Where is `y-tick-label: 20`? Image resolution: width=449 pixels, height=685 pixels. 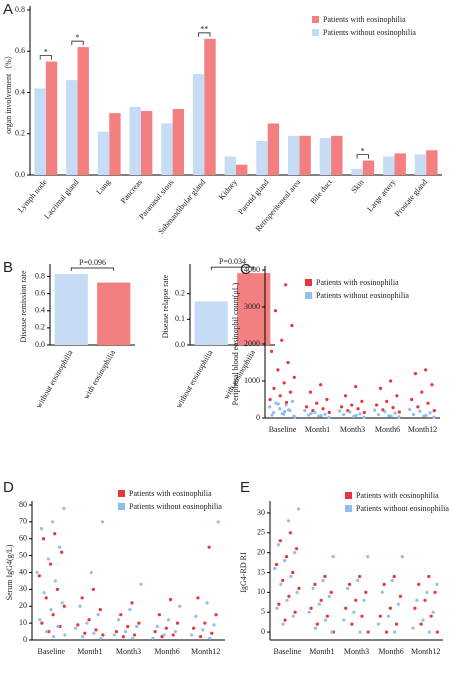 y-tick-label: 20 is located at coordinates (23, 605).